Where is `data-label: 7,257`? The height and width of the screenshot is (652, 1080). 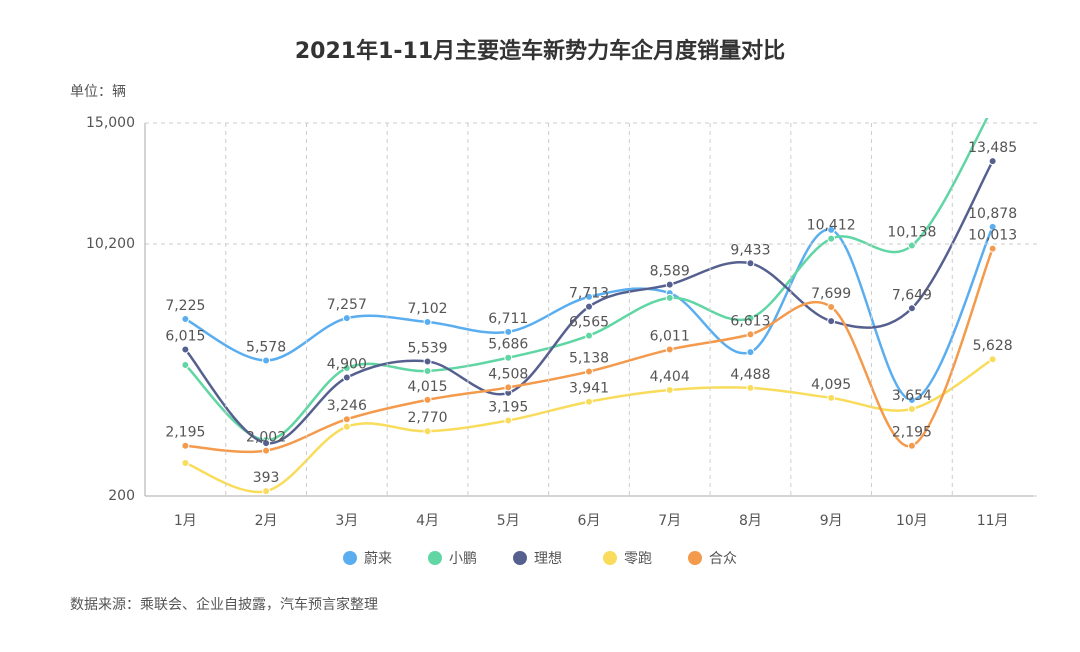 data-label: 7,257 is located at coordinates (347, 305).